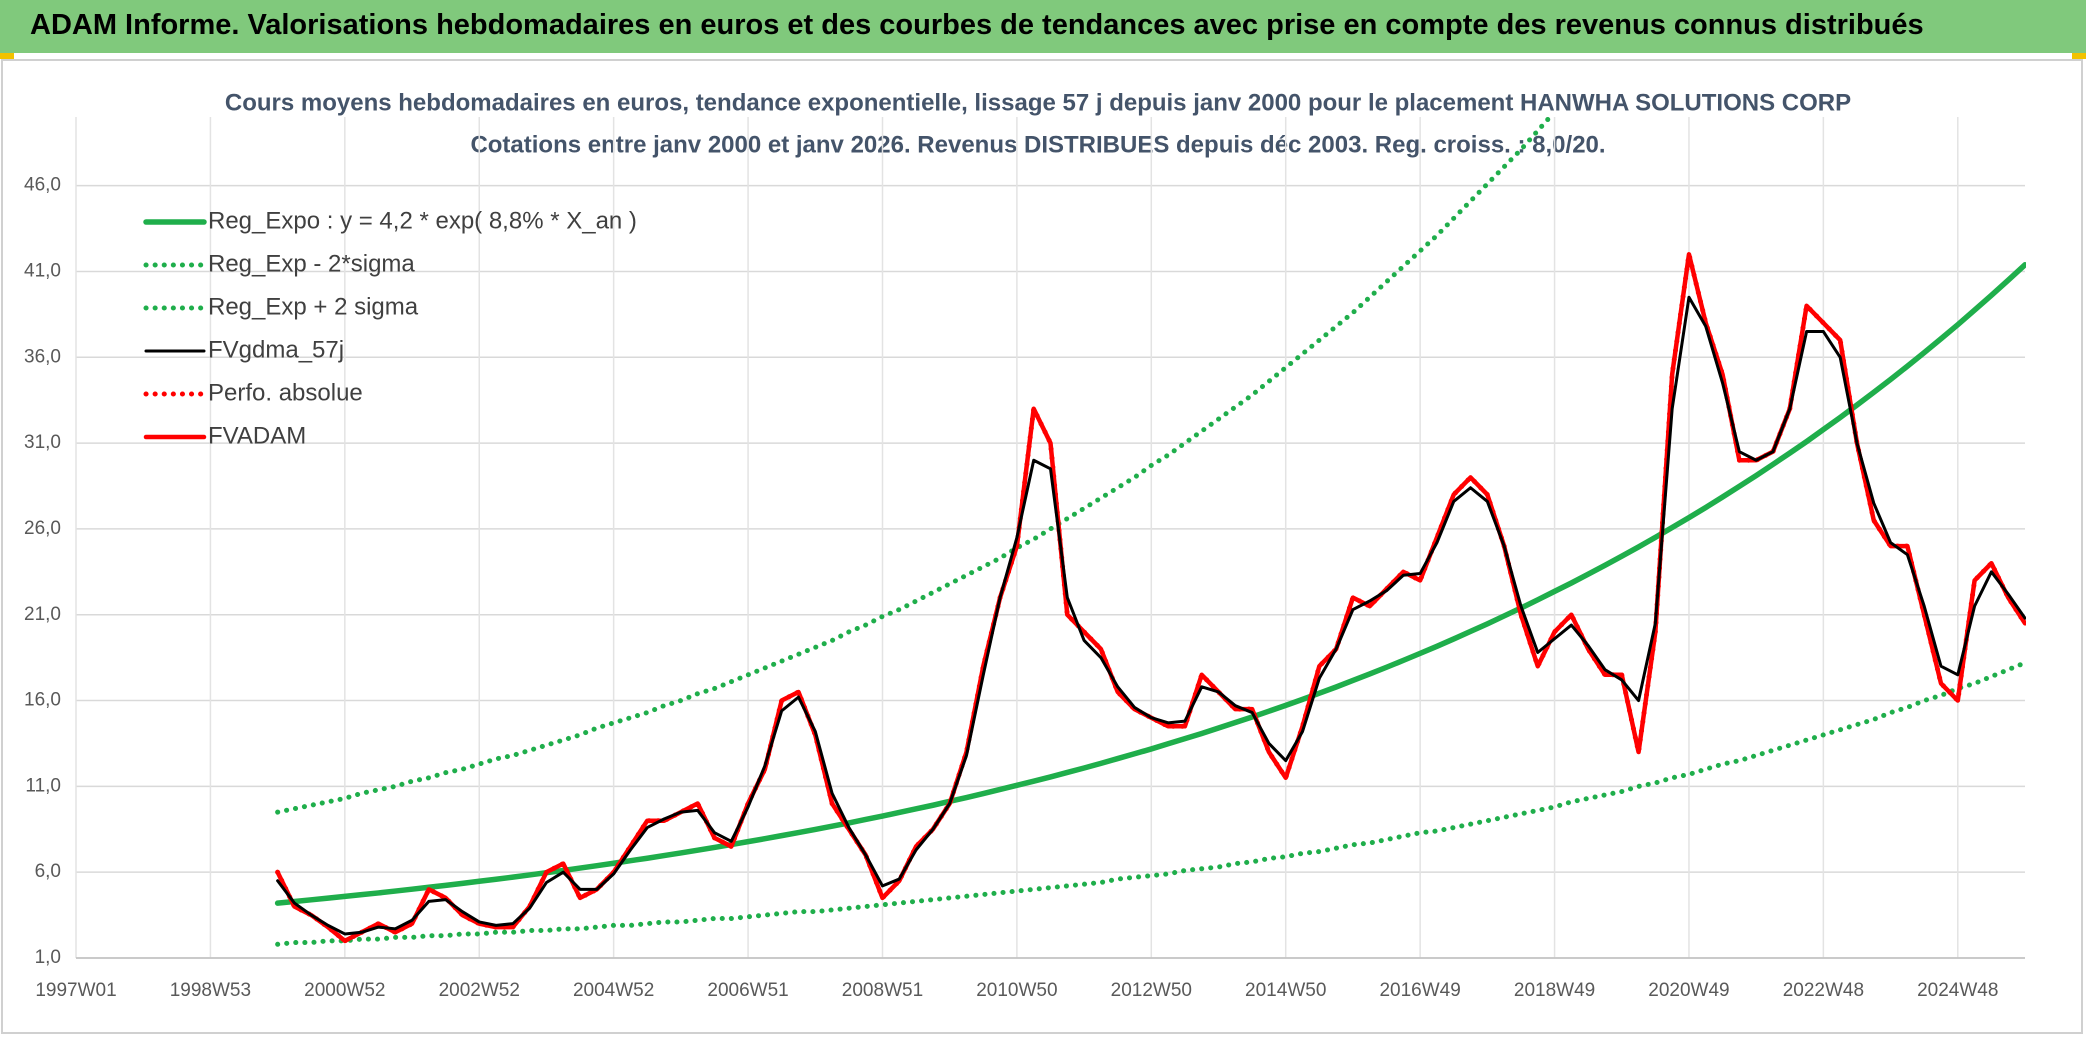 The image size is (2086, 1037). Describe the element at coordinates (422, 220) in the screenshot. I see `legend-label: Reg_Expo : y = 4,2 * exp( 8,8% * X_an )` at that location.